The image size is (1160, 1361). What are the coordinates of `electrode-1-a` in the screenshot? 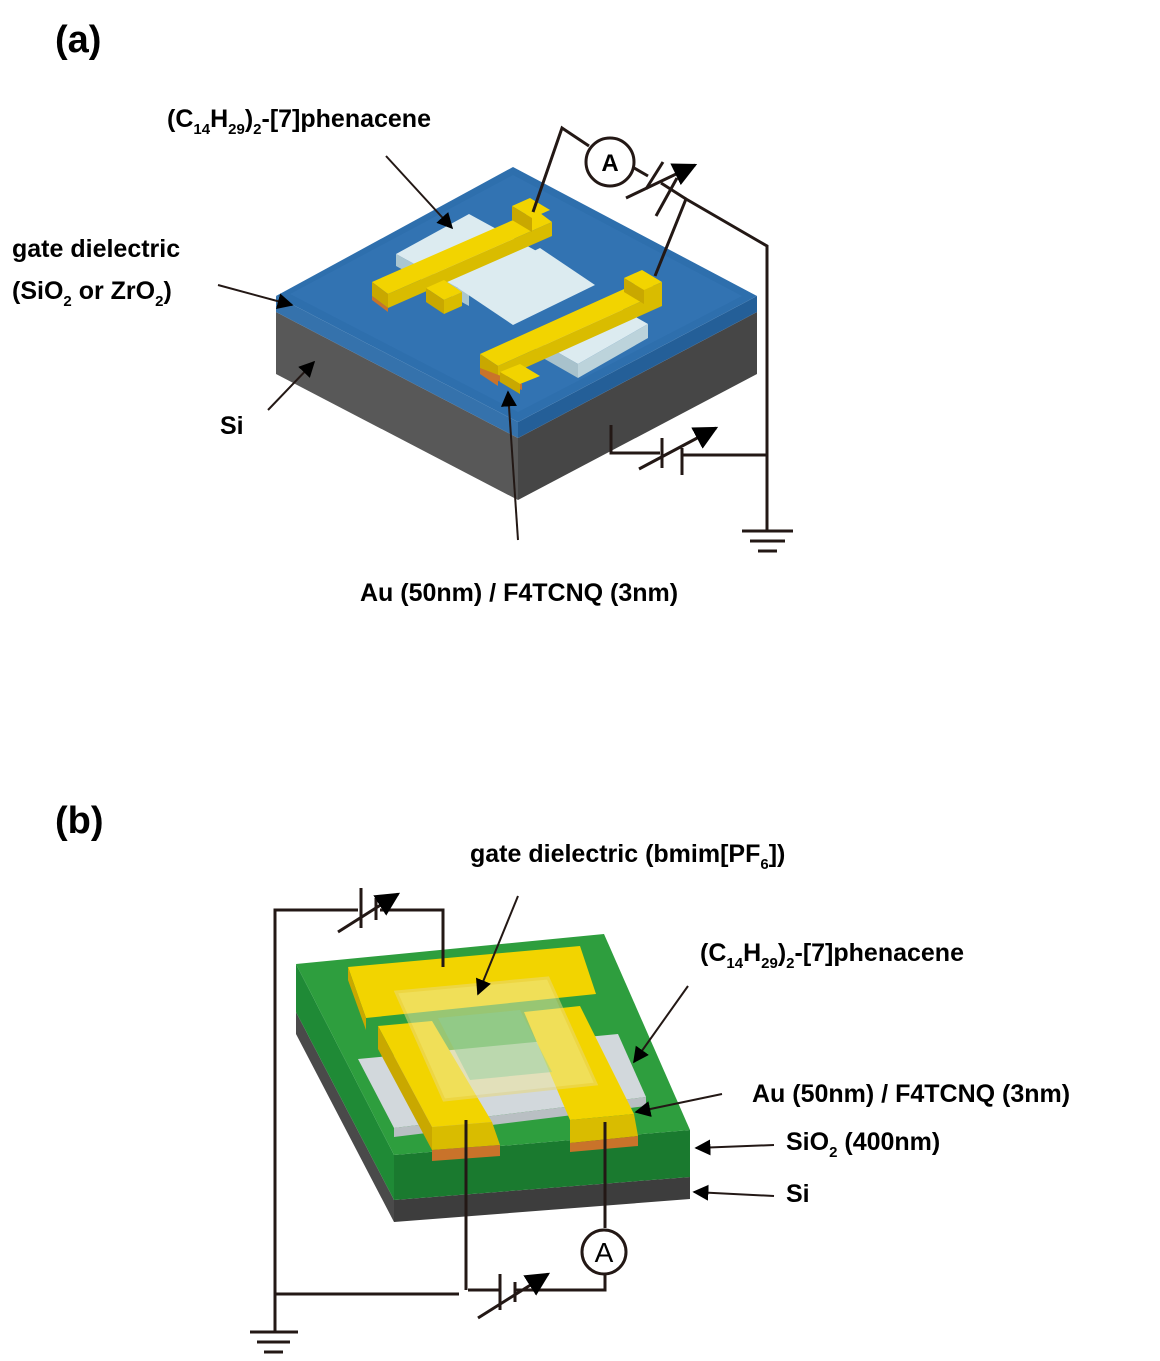 It's located at (462, 256).